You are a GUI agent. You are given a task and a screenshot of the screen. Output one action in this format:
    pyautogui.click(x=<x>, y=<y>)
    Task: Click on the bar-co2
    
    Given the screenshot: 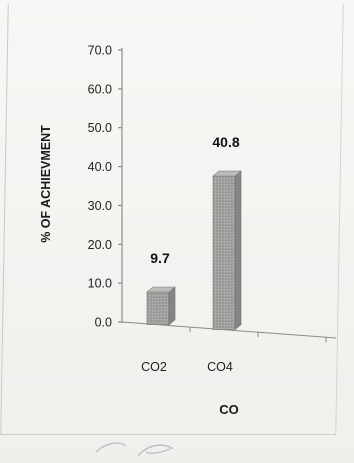 What is the action you would take?
    pyautogui.click(x=161, y=306)
    